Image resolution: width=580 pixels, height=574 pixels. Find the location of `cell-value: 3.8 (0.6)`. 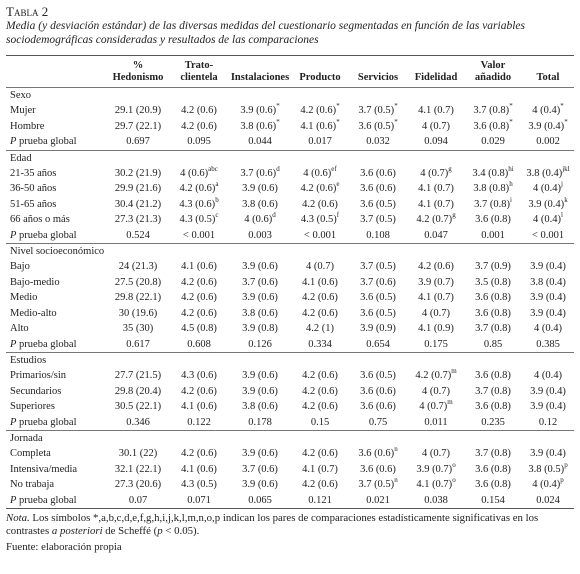

cell-value: 3.8 (0.6) is located at coordinates (260, 204).